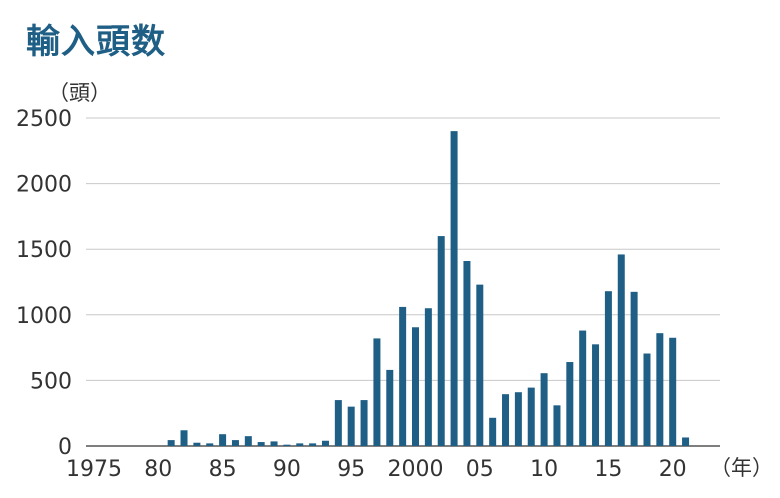 The width and height of the screenshot is (780, 498). Describe the element at coordinates (557, 425) in the screenshot. I see `bar-2011` at that location.